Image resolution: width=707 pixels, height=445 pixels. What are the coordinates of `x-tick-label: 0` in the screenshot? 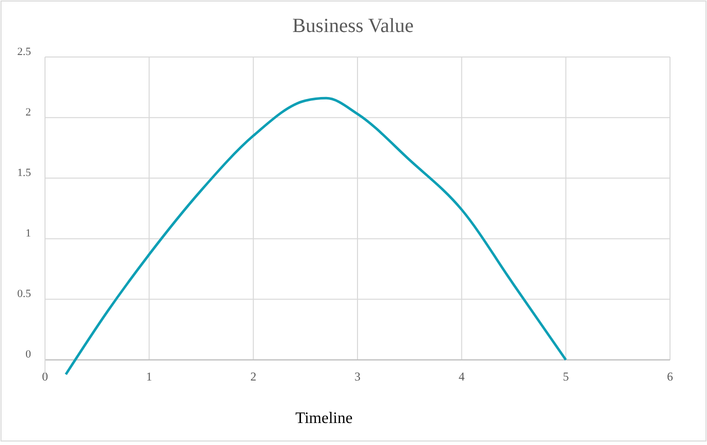 It's located at (45, 376).